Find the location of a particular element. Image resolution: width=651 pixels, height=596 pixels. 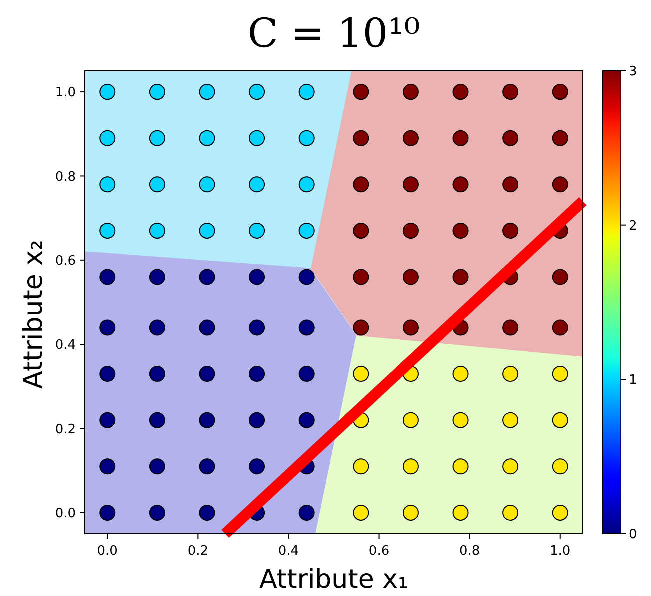

color-bar-label: 1 is located at coordinates (633, 380).